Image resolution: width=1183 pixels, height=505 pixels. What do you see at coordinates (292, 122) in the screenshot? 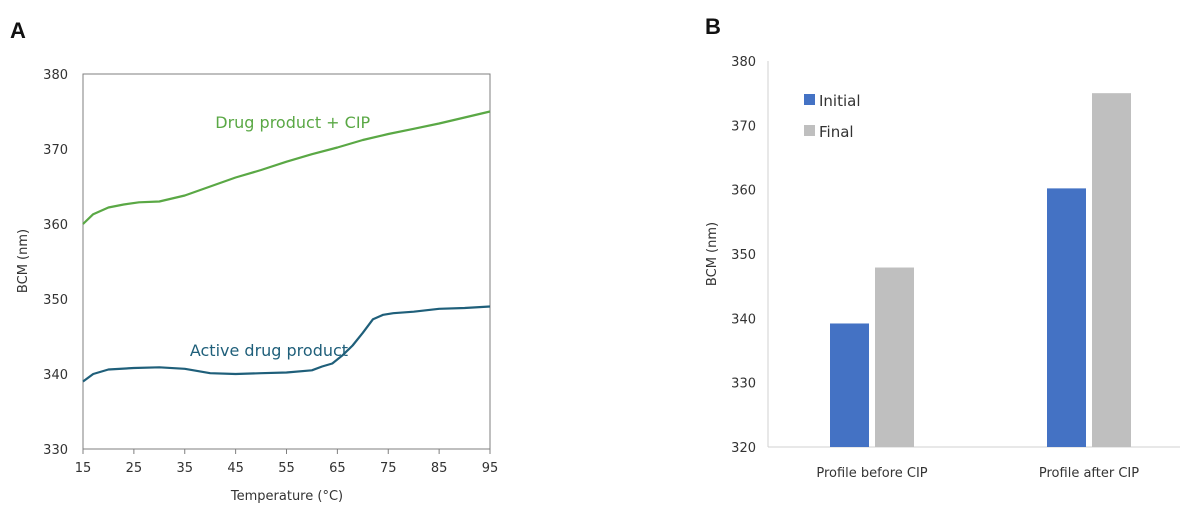
I see `chart-a-annotation: Drug product + CIP` at bounding box center [292, 122].